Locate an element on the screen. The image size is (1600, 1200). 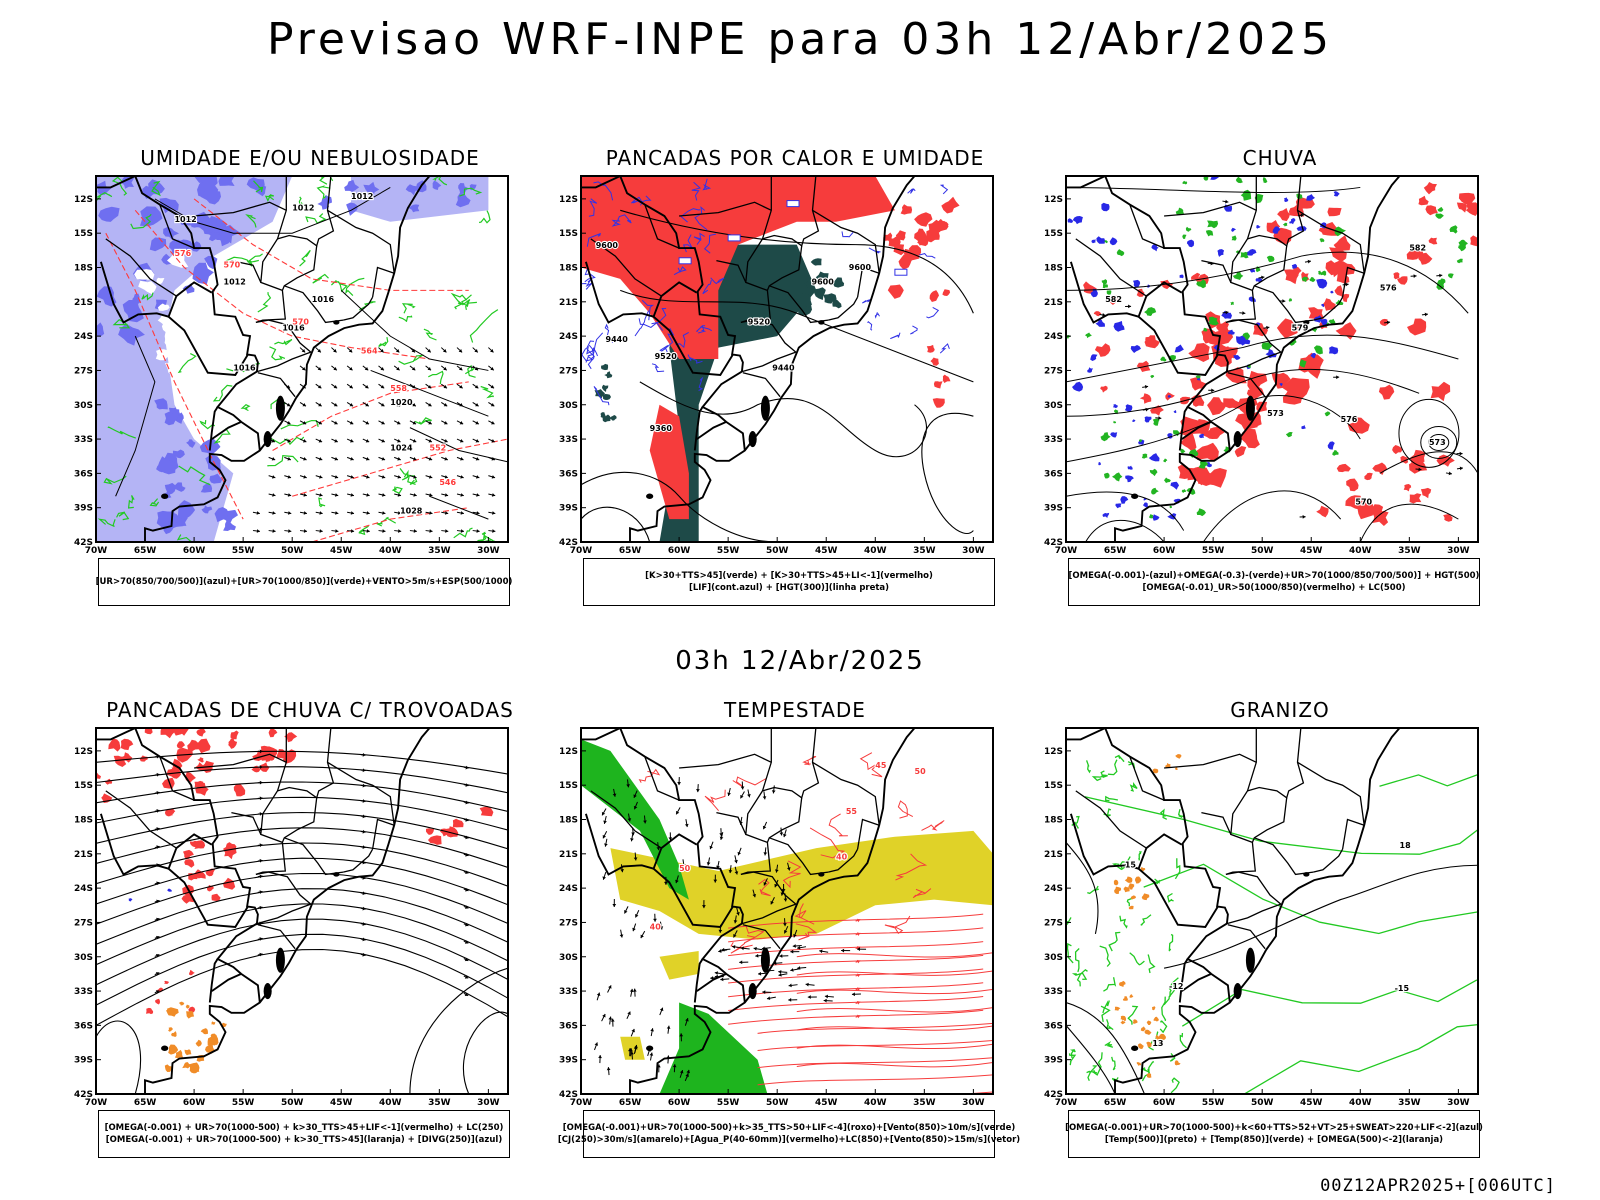
lon-label: 30W is located at coordinates (1458, 1103).